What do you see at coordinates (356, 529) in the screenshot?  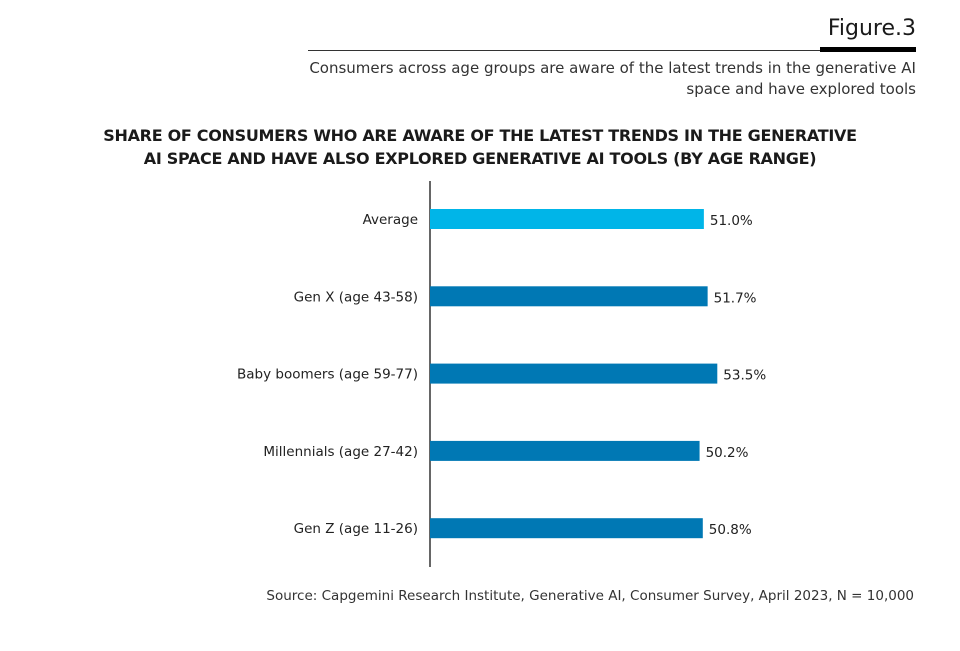 I see `category-label: Gen Z (age 11-26)` at bounding box center [356, 529].